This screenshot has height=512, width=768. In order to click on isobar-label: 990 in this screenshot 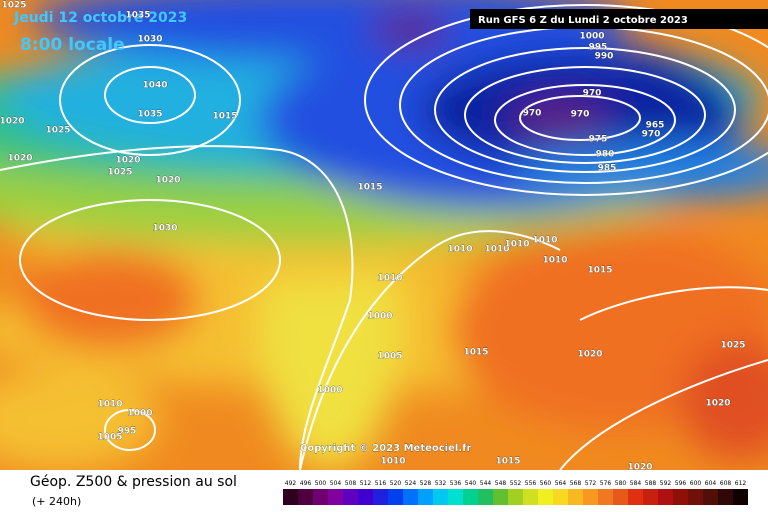, I will do `click(604, 57)`.